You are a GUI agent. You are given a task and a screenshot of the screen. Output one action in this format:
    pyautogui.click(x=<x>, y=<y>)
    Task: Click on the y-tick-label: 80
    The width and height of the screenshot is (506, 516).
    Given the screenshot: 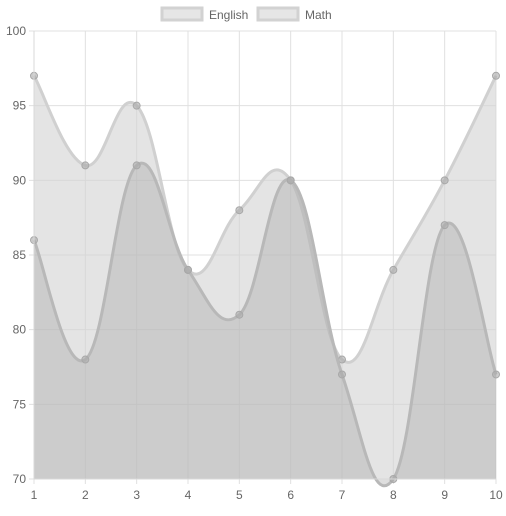 What is the action you would take?
    pyautogui.click(x=20, y=330)
    